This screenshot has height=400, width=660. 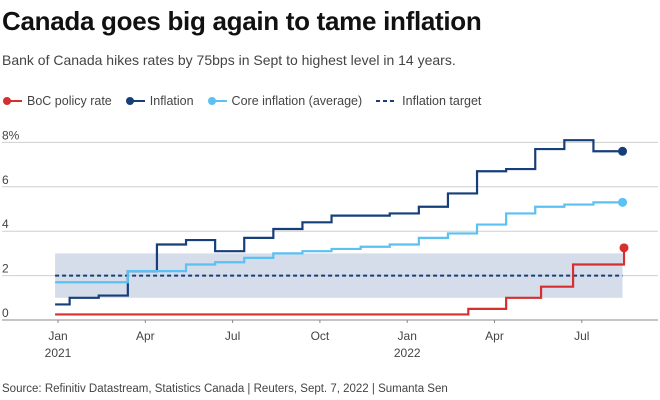 I want to click on legend-item-inflation: Inflation, so click(x=159, y=101).